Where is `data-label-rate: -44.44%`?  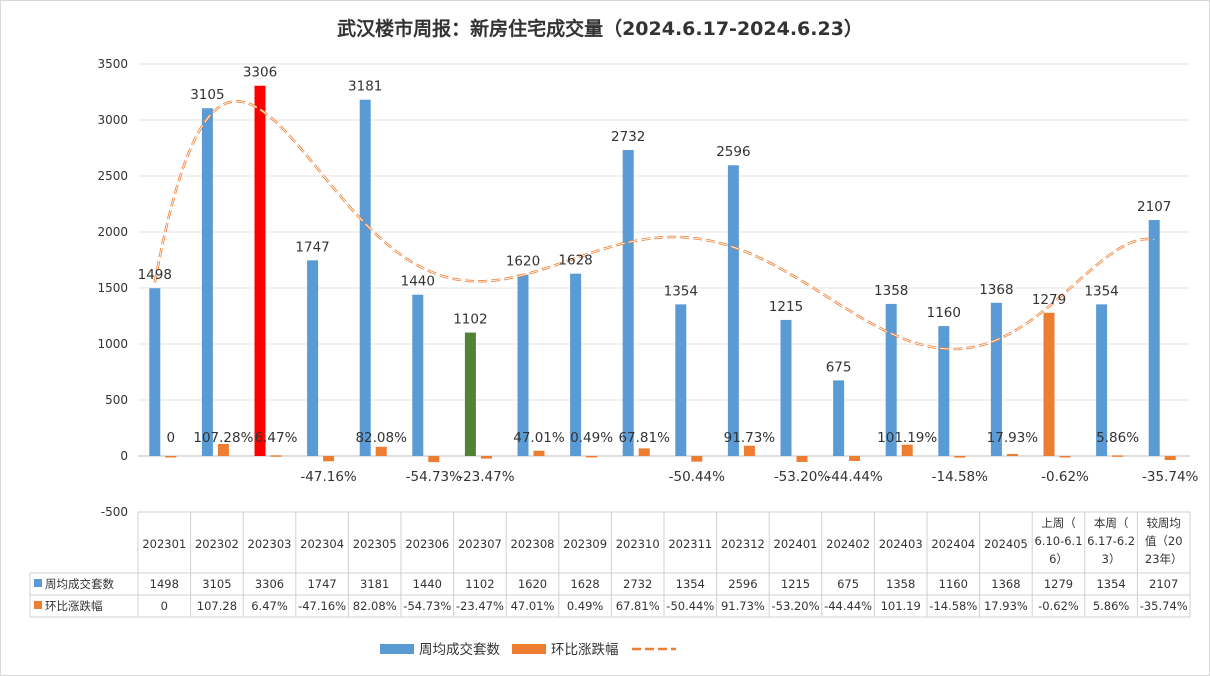 data-label-rate: -44.44% is located at coordinates (854, 477).